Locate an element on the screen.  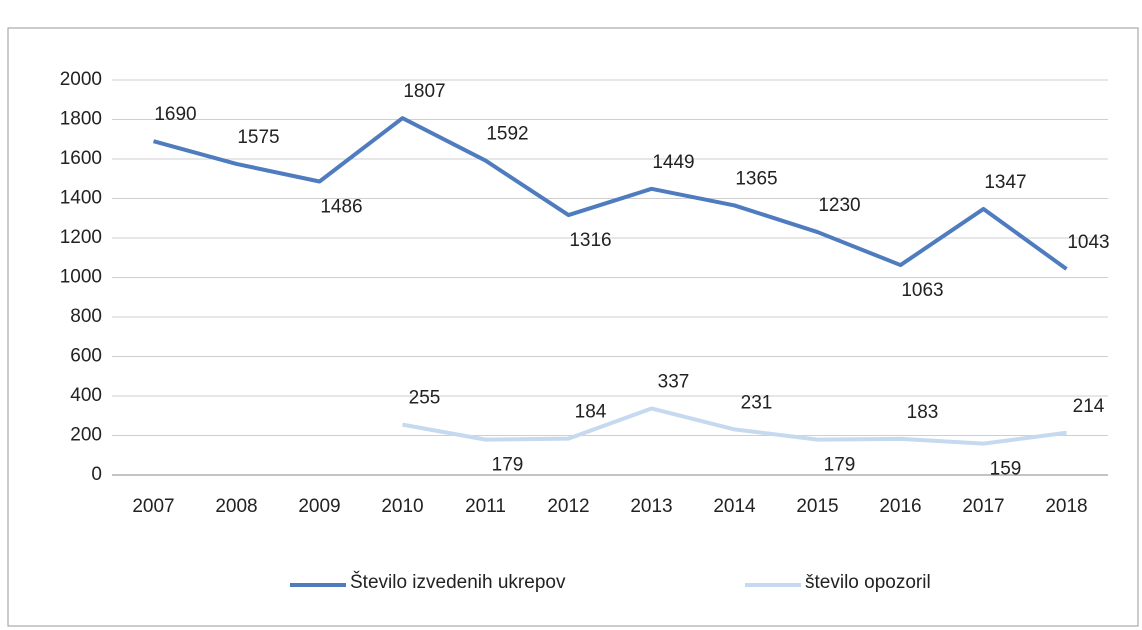
data-label: 1592 is located at coordinates (507, 134).